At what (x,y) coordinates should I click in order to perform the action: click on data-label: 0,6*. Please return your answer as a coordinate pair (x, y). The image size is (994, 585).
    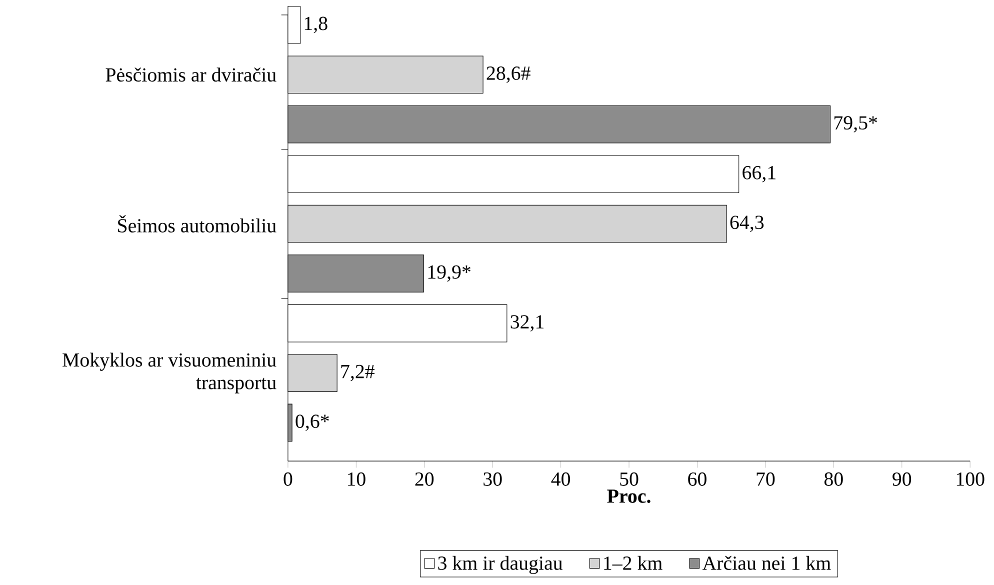
    Looking at the image, I should click on (312, 423).